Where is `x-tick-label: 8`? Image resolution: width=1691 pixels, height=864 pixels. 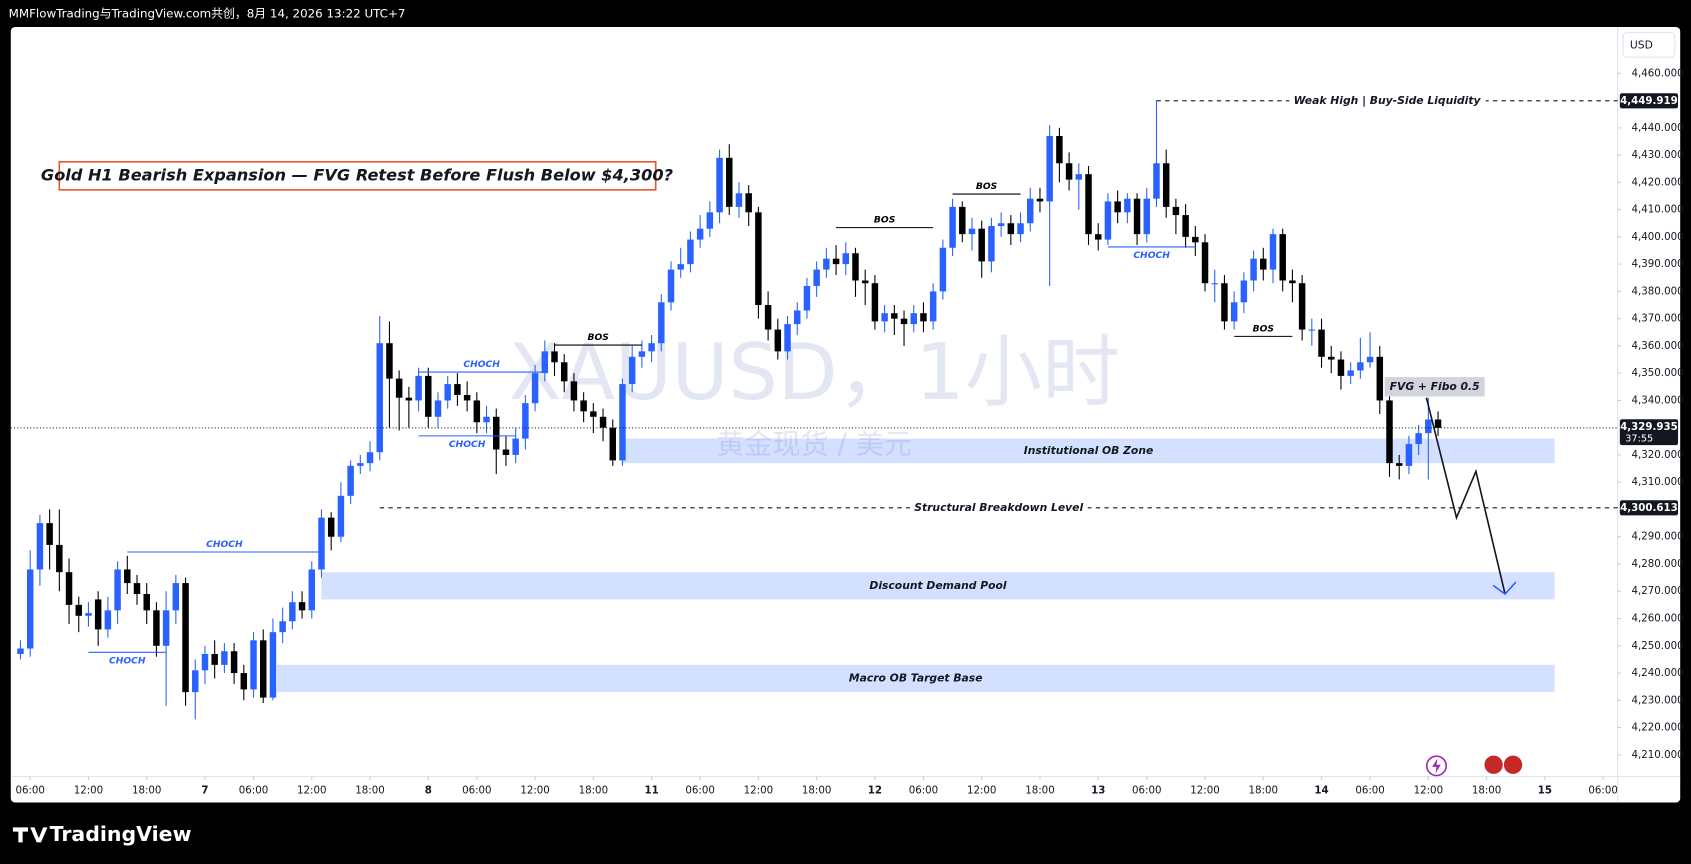 x-tick-label: 8 is located at coordinates (428, 791).